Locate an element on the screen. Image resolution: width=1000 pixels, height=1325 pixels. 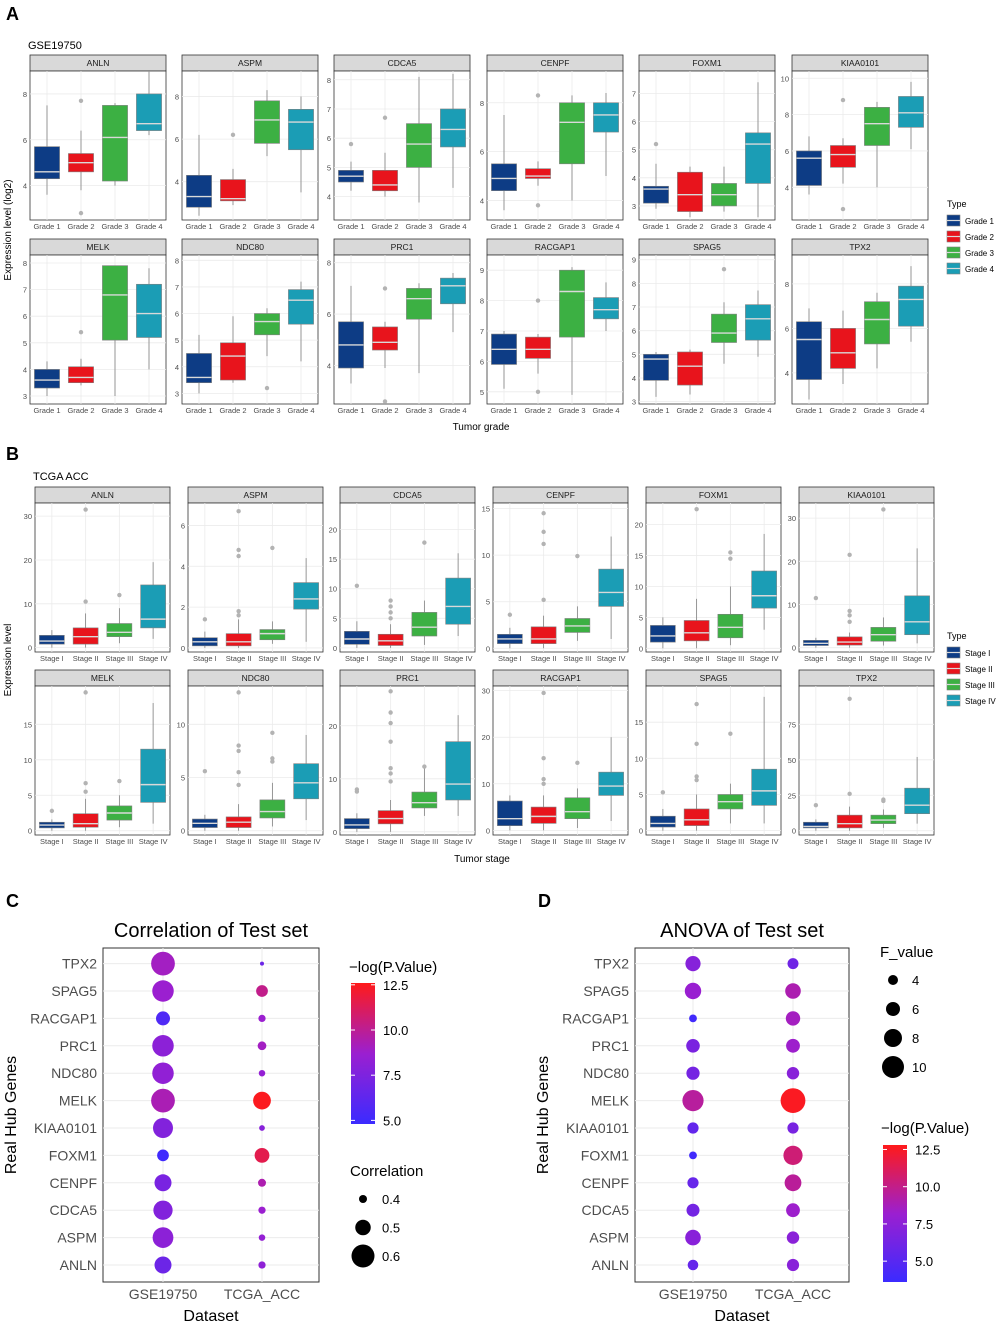
size-legend-label: 6 is located at coordinates (915, 1009).